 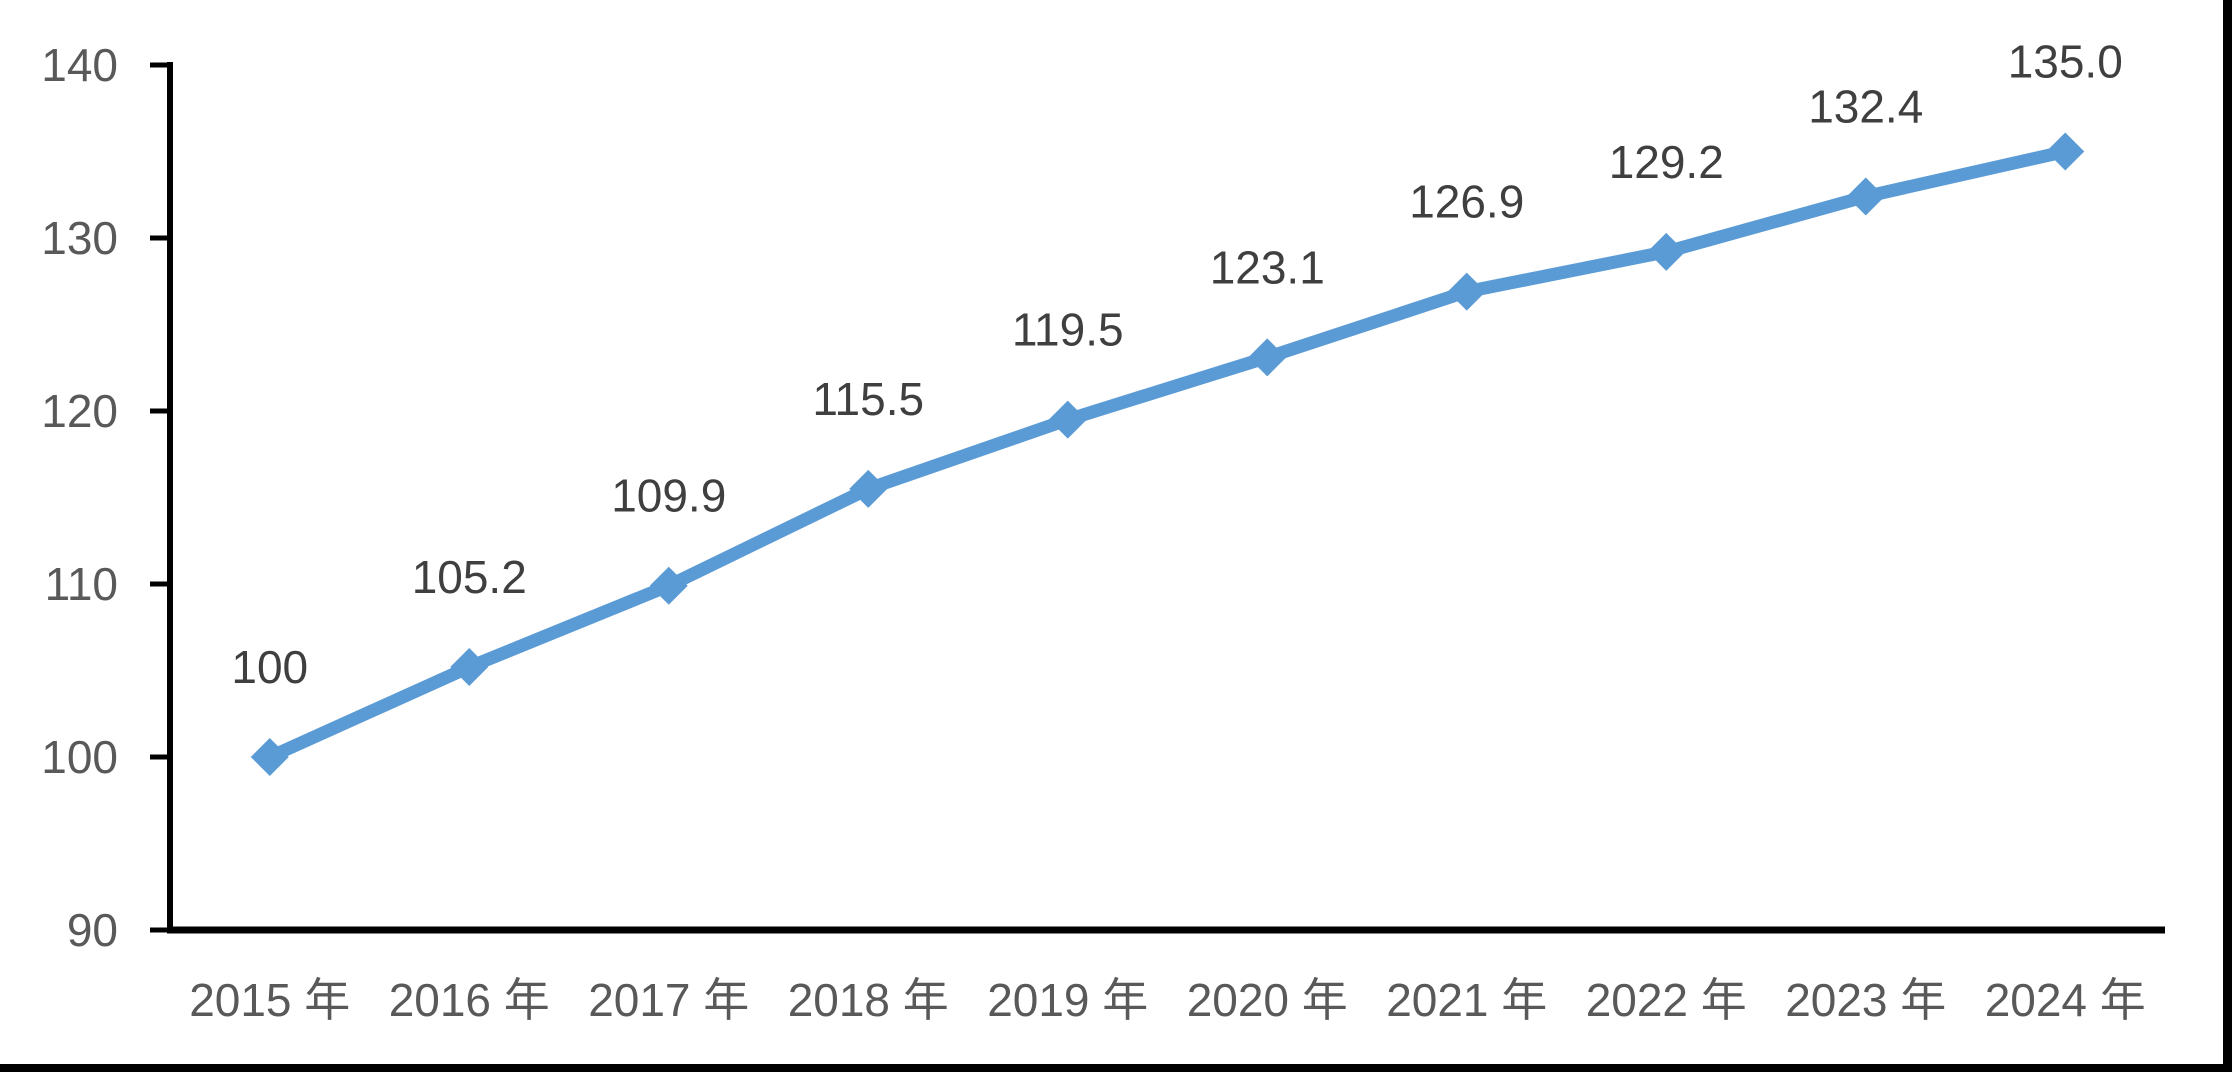 I want to click on y-tick-label: 130, so click(x=79, y=238).